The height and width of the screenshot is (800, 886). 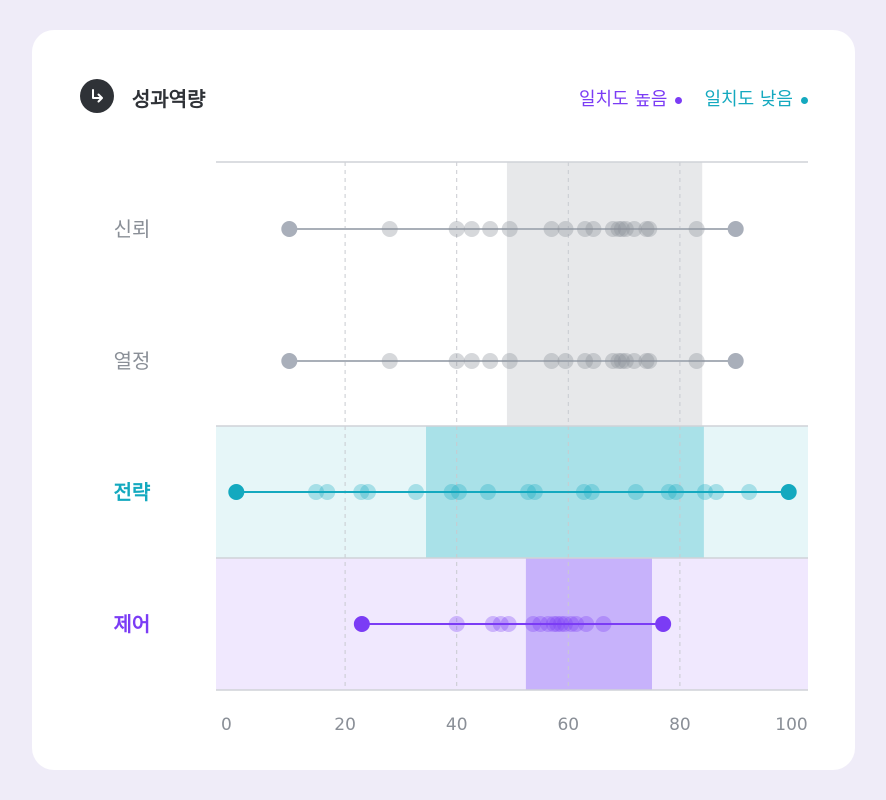 What do you see at coordinates (132, 492) in the screenshot?
I see `row-label: 전략` at bounding box center [132, 492].